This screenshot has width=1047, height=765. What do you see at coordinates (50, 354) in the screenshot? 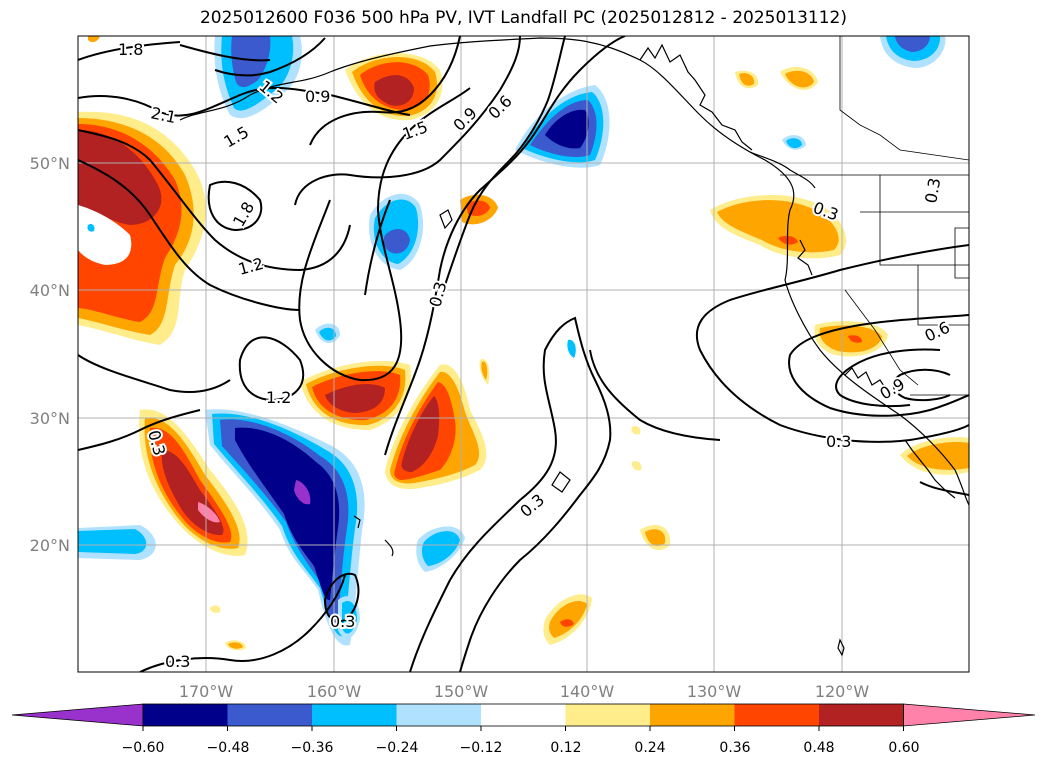
I see `lat-tick-labels: 50°N 40°N 30°N 20°N` at bounding box center [50, 354].